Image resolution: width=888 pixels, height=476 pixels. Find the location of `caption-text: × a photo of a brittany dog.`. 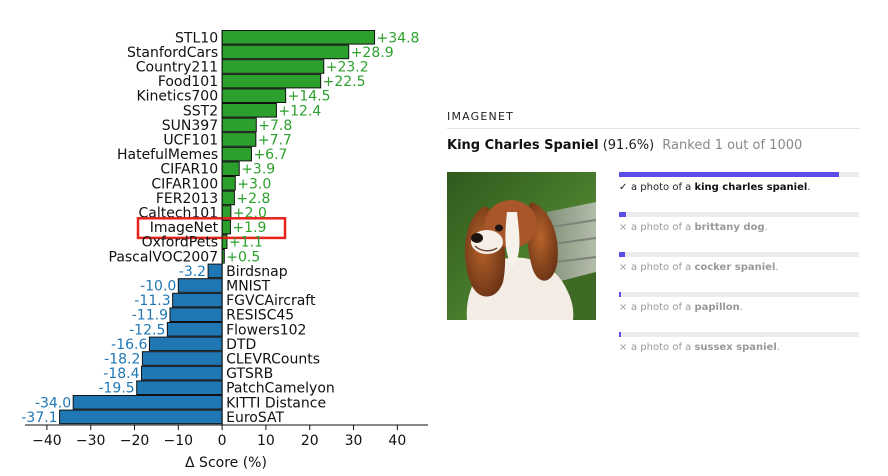

caption-text: × a photo of a brittany dog. is located at coordinates (693, 227).